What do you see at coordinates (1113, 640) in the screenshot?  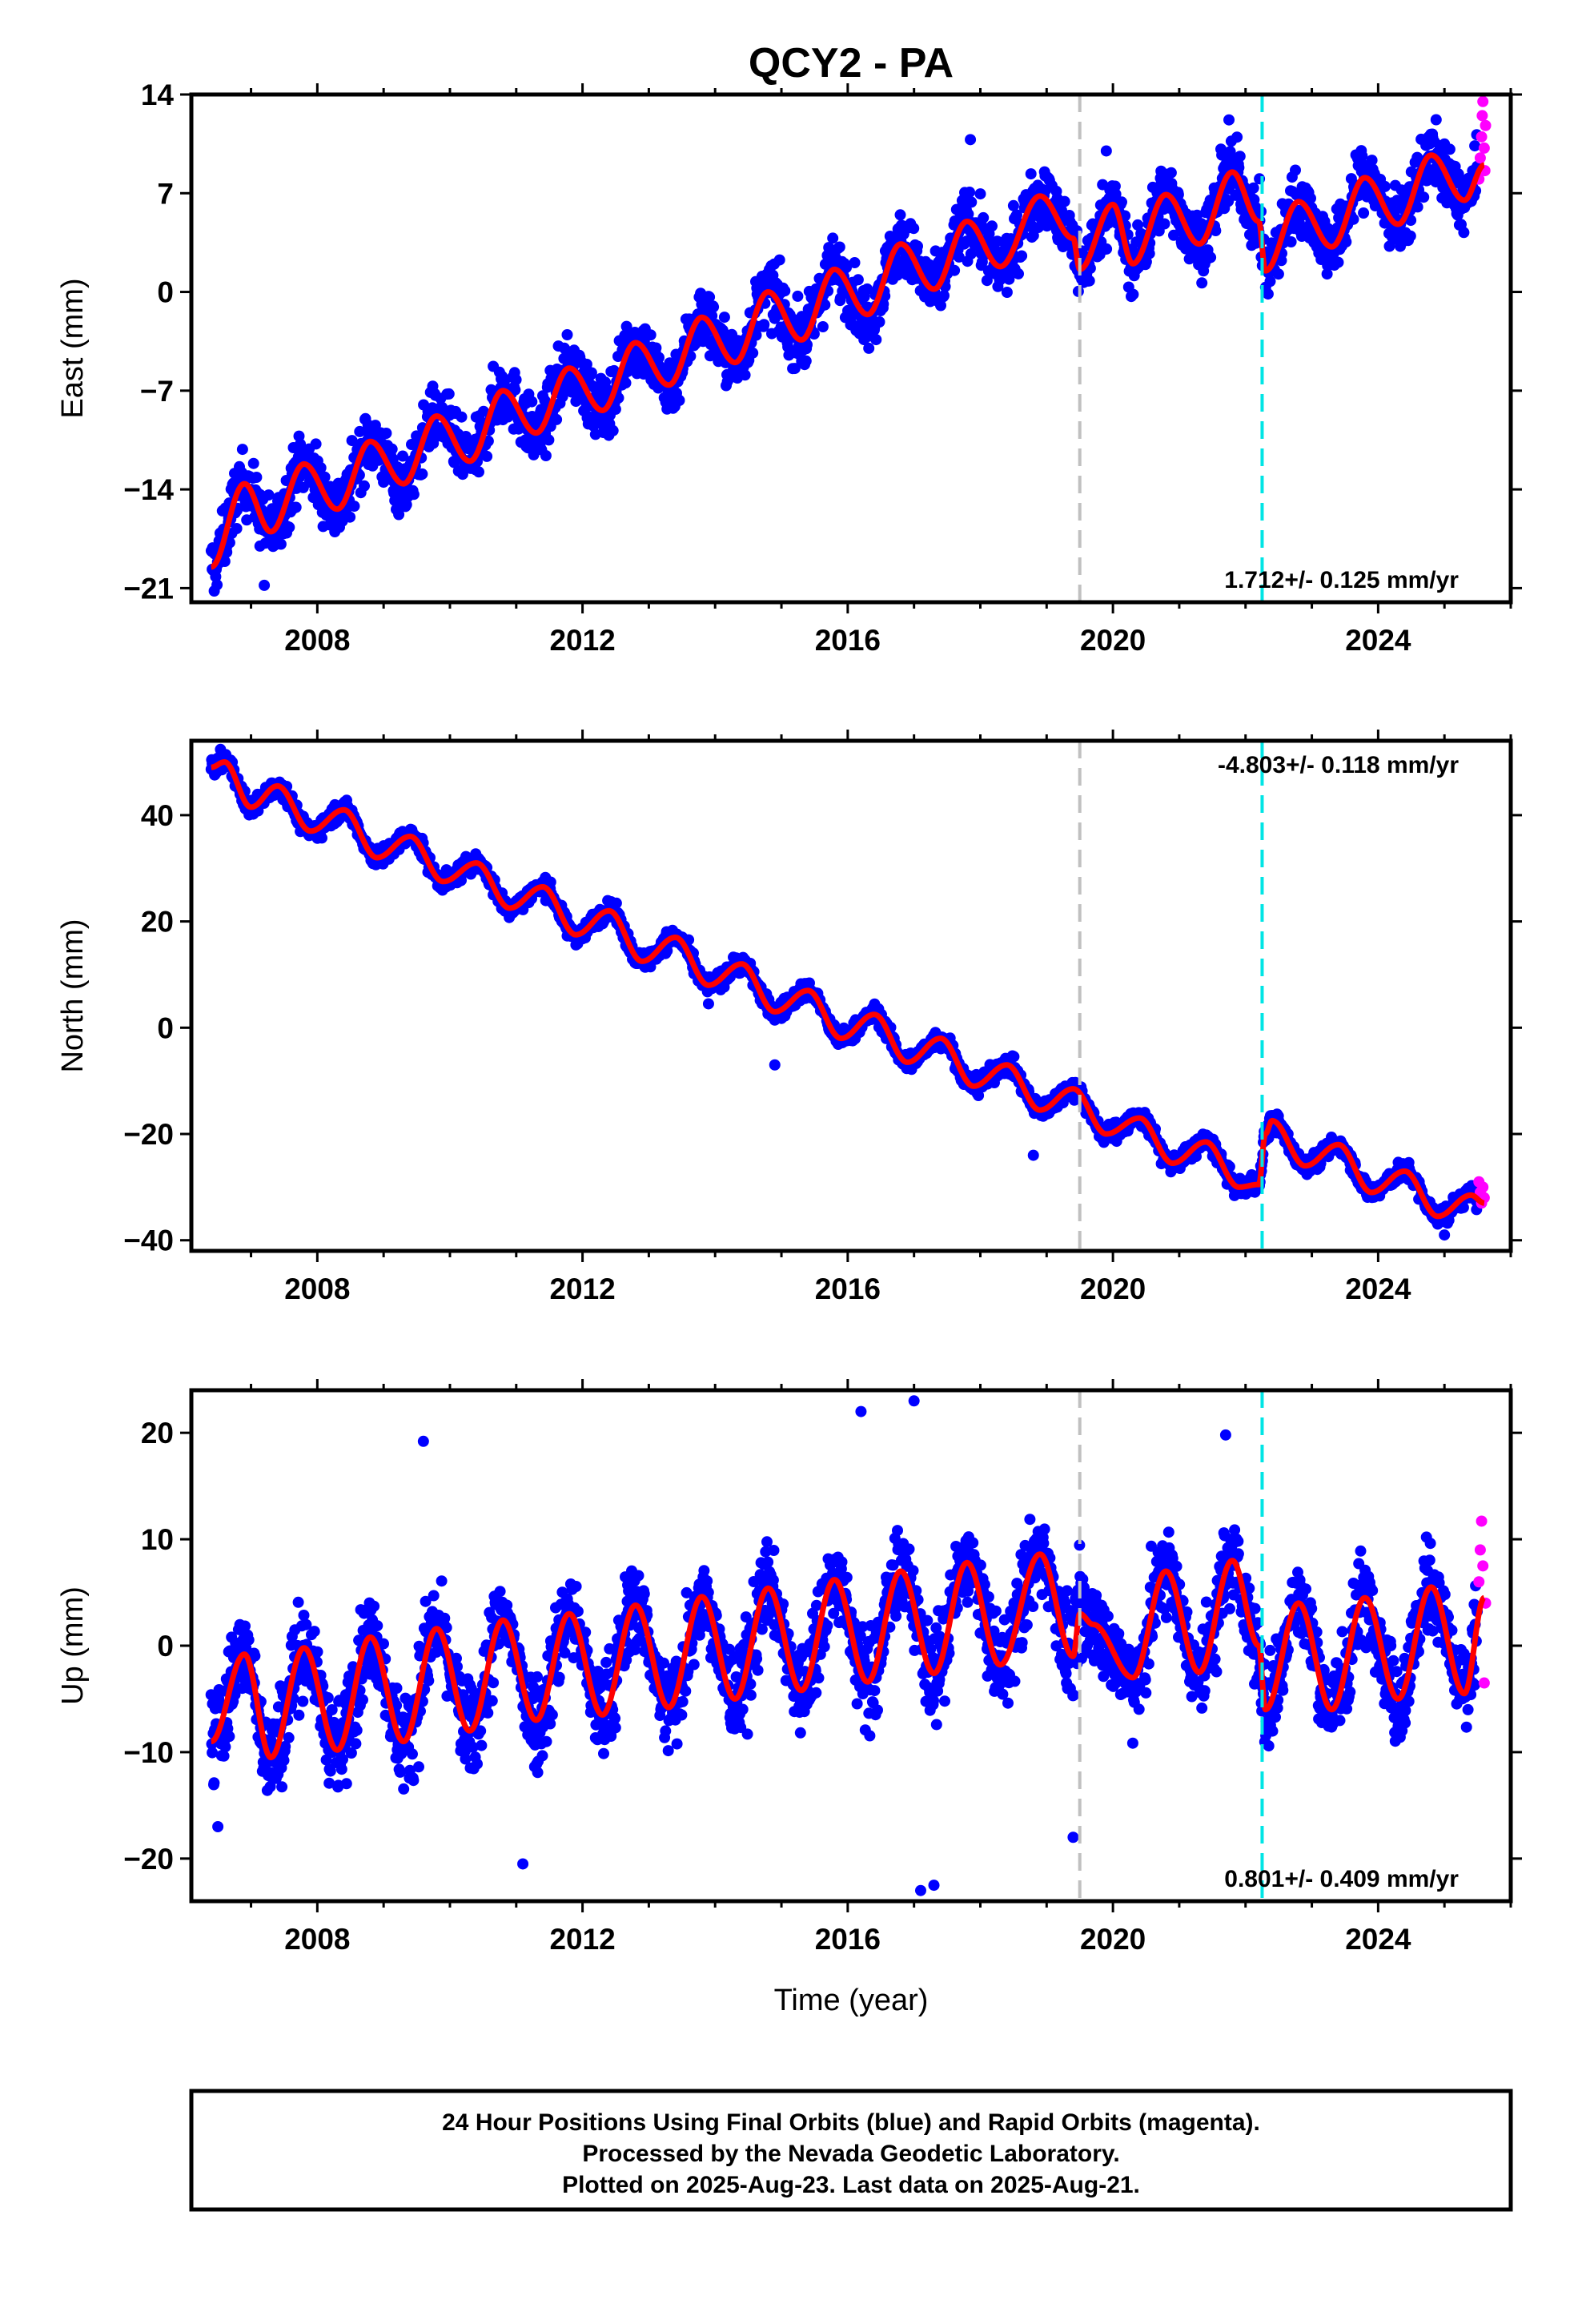 I see `east-x-tick-label: 2020` at bounding box center [1113, 640].